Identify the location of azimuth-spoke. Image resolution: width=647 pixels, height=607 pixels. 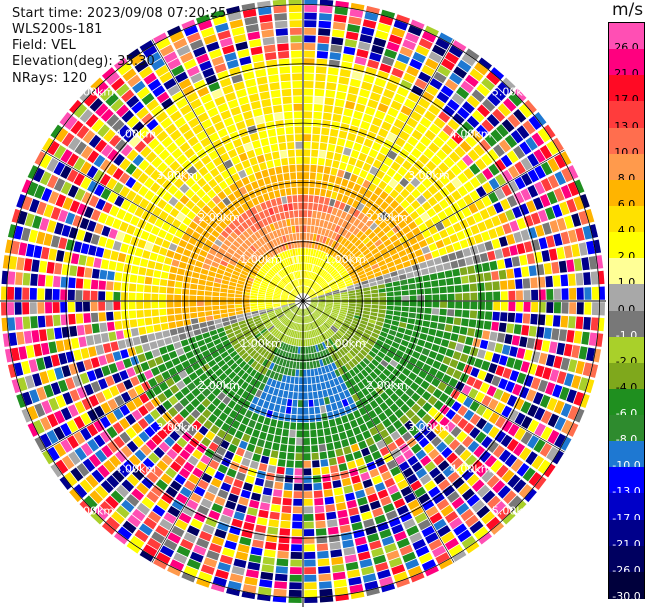
(378, 431).